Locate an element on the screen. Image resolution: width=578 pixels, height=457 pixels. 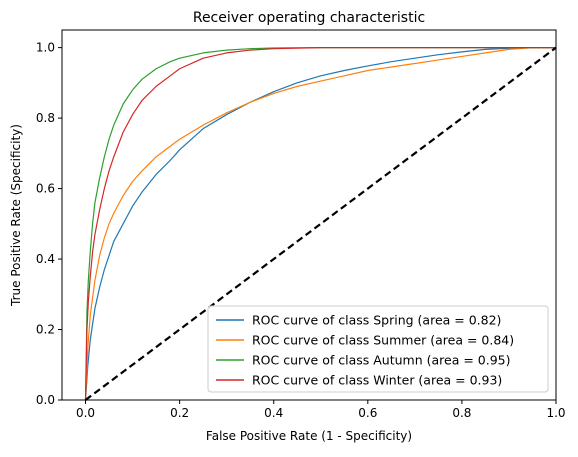
y-tick-label: 0.6 is located at coordinates (45, 189).